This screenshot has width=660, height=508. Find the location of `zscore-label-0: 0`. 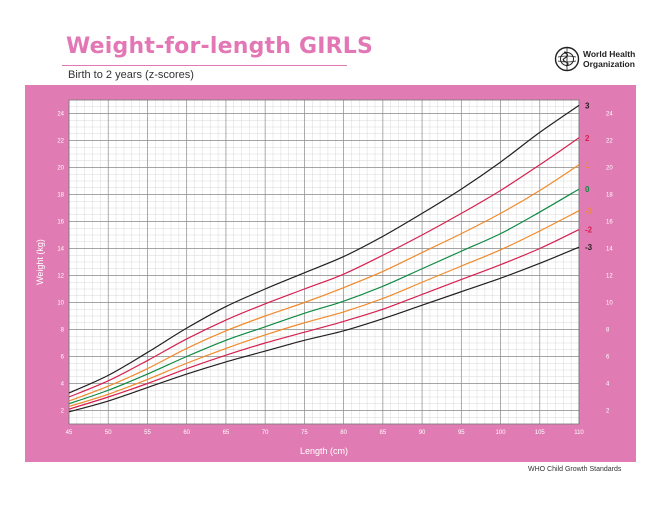

zscore-label-0: 0 is located at coordinates (587, 189).